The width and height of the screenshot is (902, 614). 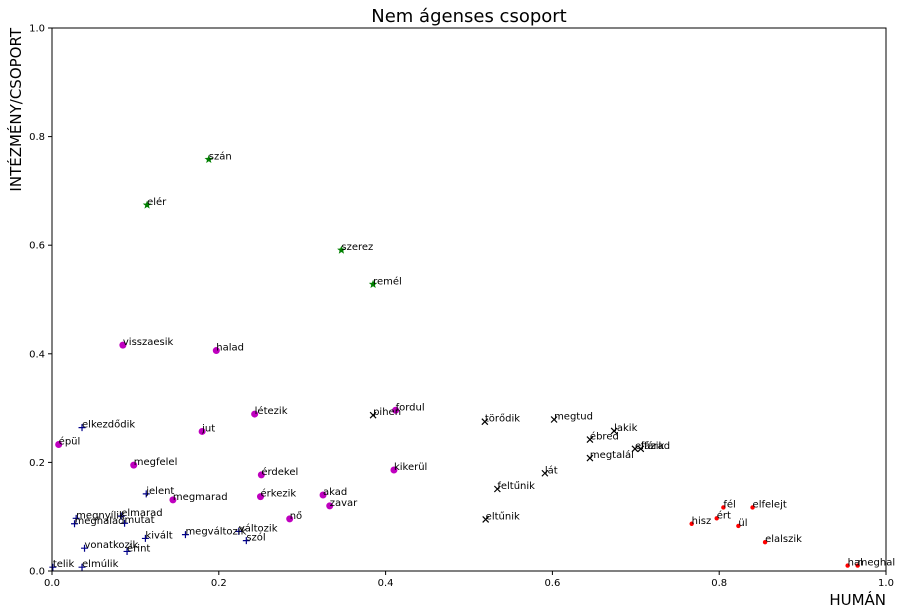 I want to click on point-label: épül, so click(x=70, y=441).